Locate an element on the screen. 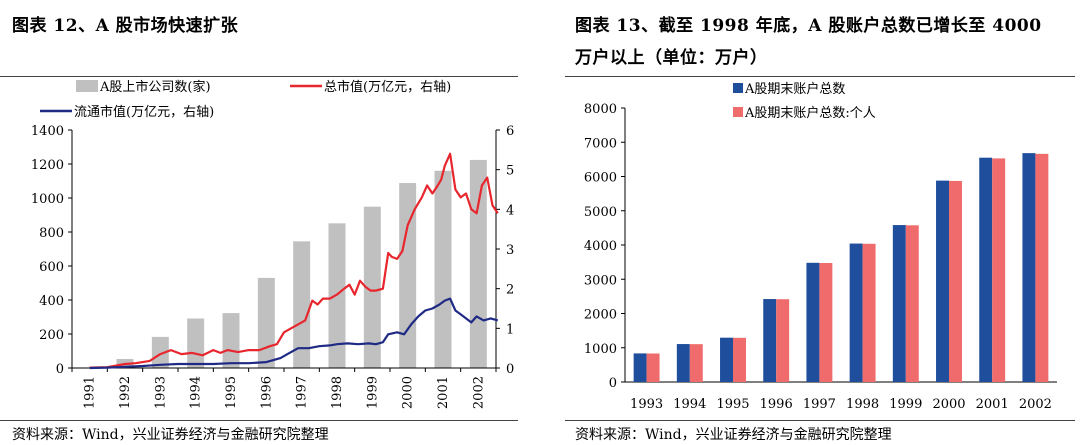 This screenshot has width=1080, height=445. y-left-tick-label: 0 is located at coordinates (60, 369).